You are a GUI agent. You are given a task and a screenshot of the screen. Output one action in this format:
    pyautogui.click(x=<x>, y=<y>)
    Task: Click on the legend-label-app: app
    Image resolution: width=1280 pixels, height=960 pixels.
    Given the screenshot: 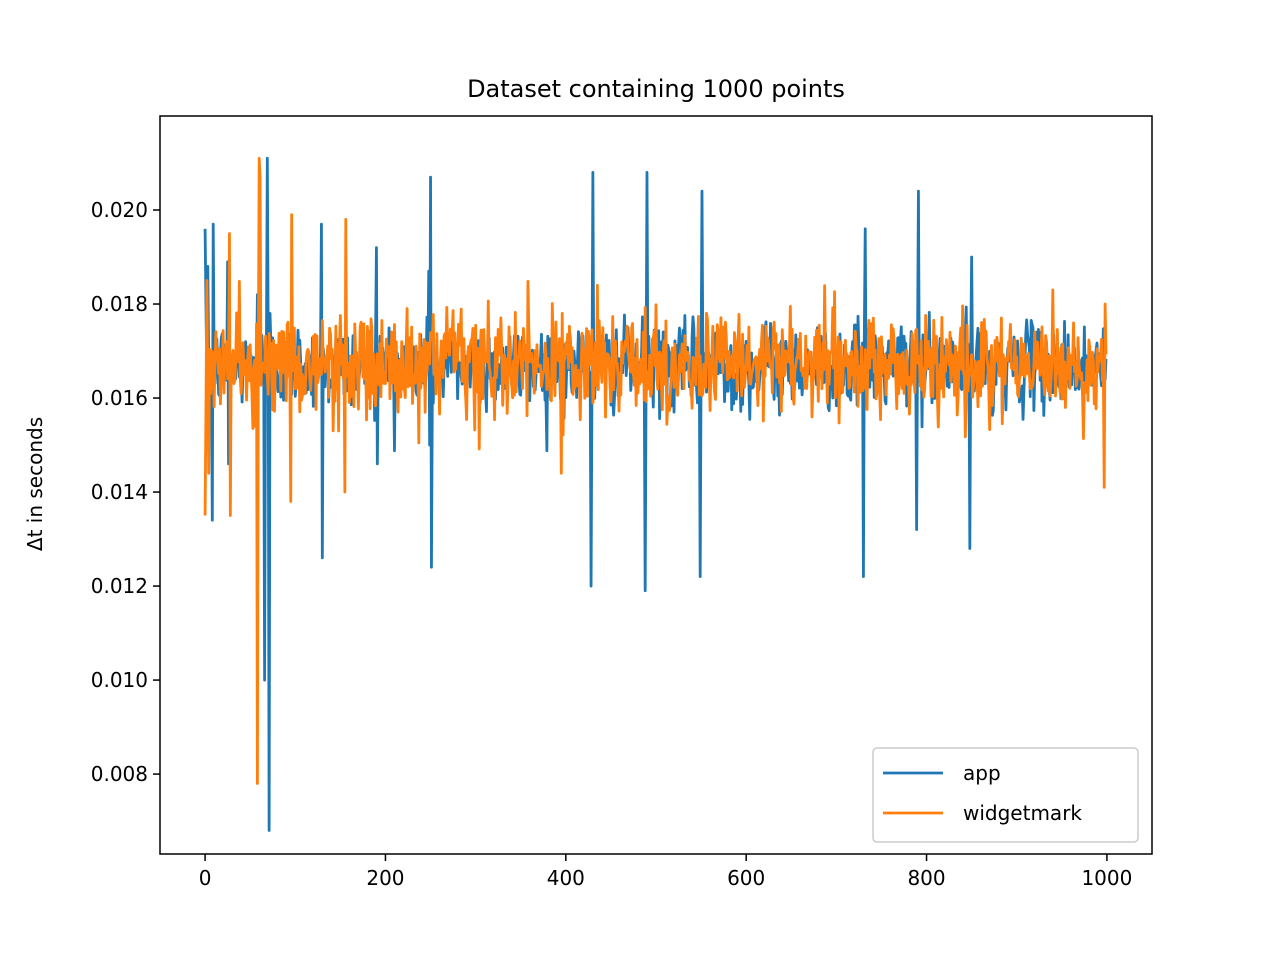 What is the action you would take?
    pyautogui.click(x=982, y=773)
    